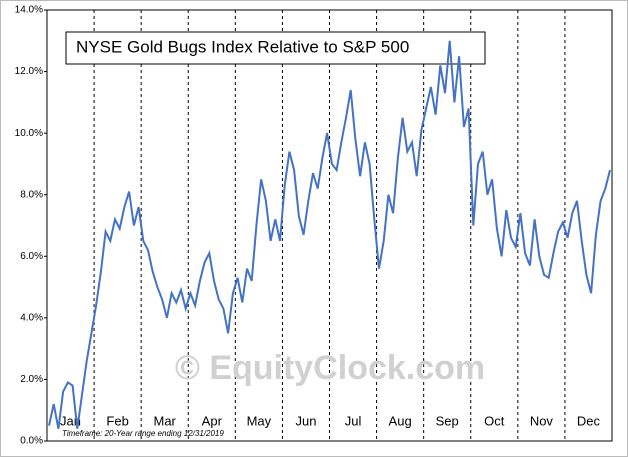 This screenshot has width=628, height=457. Describe the element at coordinates (117, 420) in the screenshot. I see `x-tick-label: Feb` at that location.